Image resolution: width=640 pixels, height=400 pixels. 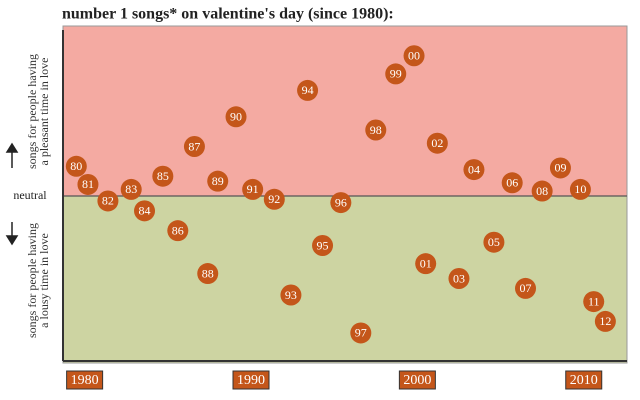 I want to click on point-label: 04, so click(x=474, y=169).